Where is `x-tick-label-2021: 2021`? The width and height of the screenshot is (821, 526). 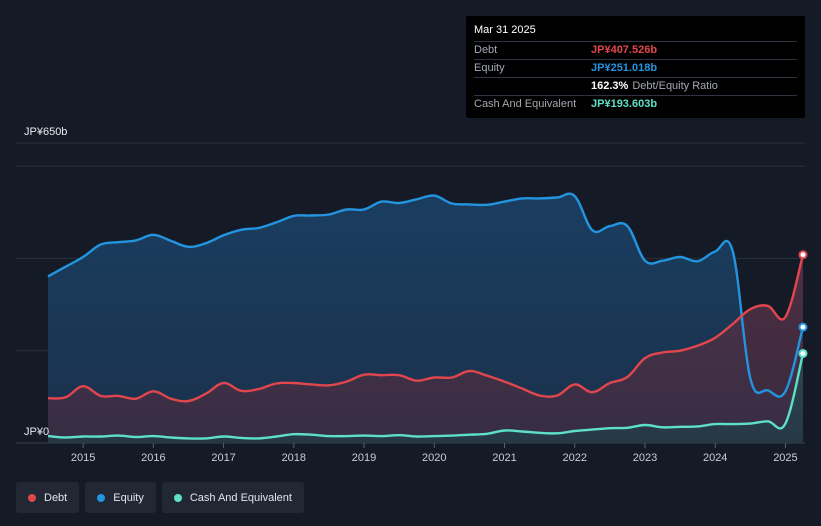
x-tick-label-2021: 2021 is located at coordinates (504, 458).